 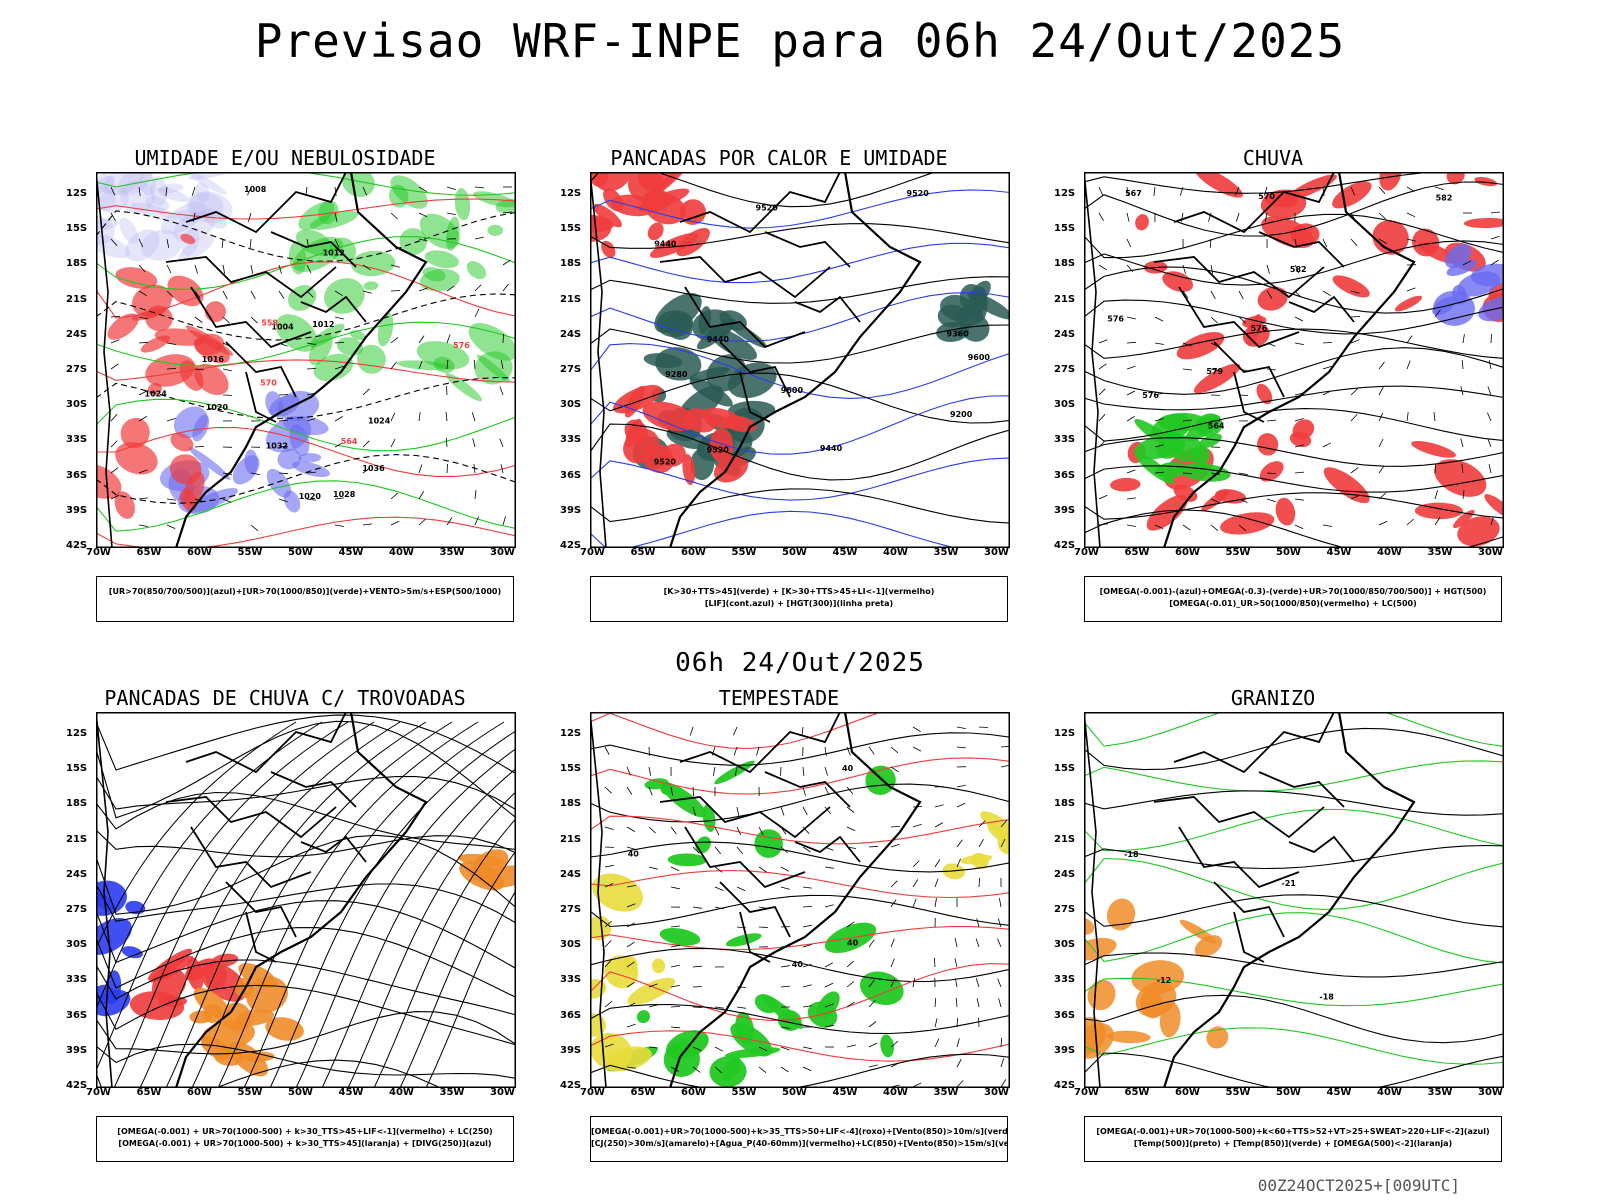 I want to click on contour-label: 582, so click(x=1444, y=198).